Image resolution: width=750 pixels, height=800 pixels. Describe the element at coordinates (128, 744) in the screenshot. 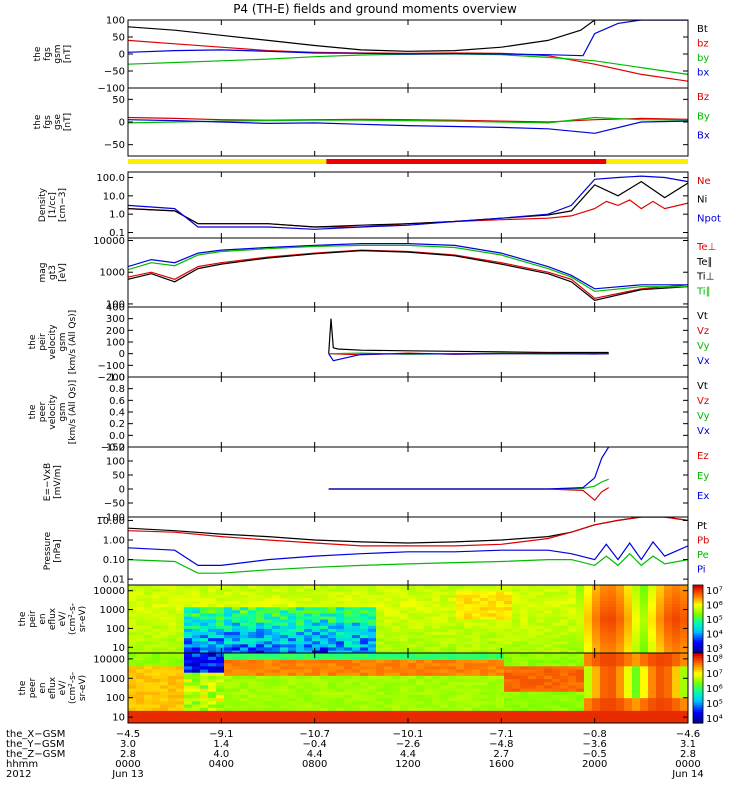

I see `x-tick-label: 3.0` at that location.